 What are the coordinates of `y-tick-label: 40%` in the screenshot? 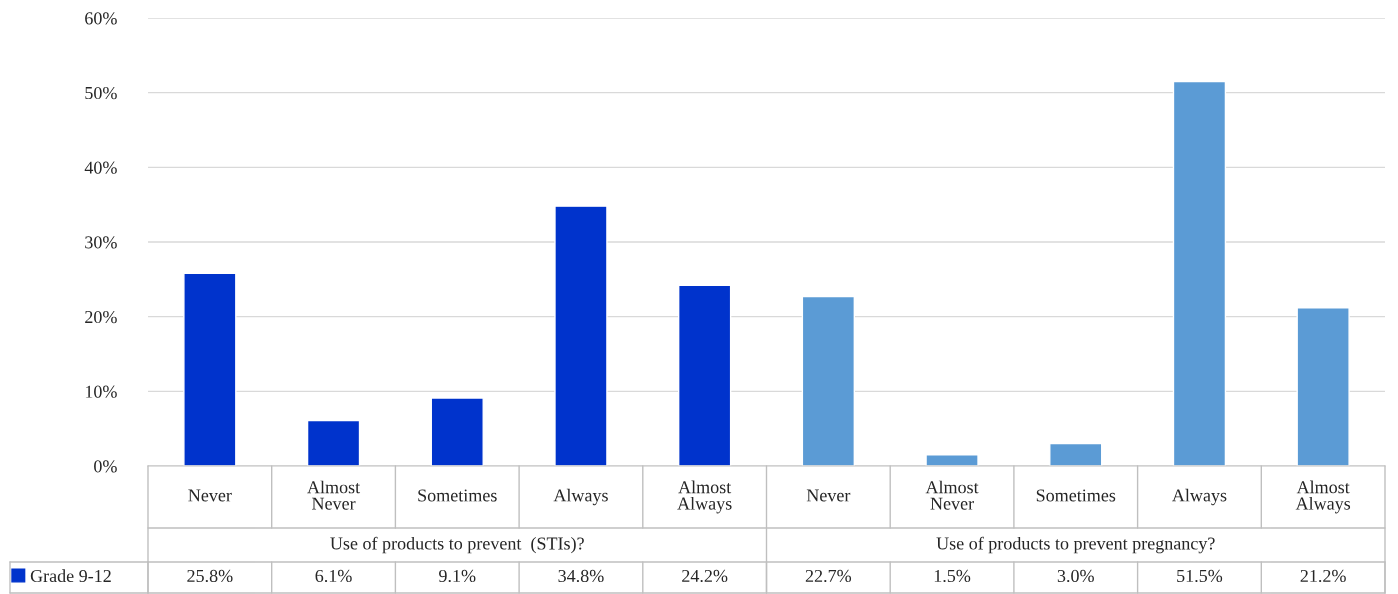 It's located at (100, 167).